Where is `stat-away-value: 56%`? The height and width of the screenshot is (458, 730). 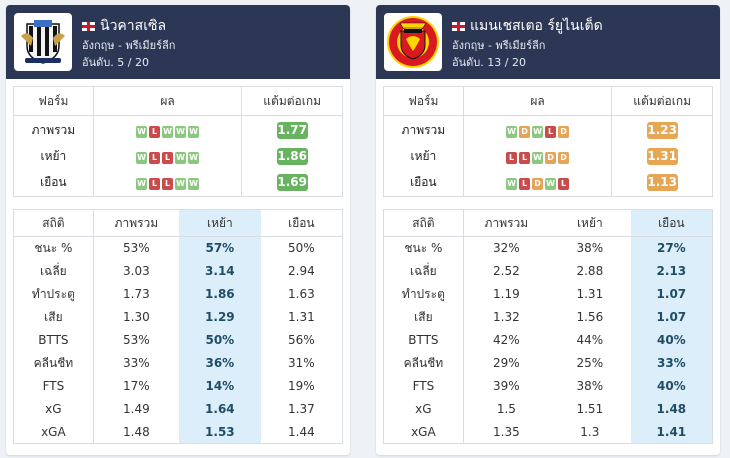
stat-away-value: 56% is located at coordinates (301, 340).